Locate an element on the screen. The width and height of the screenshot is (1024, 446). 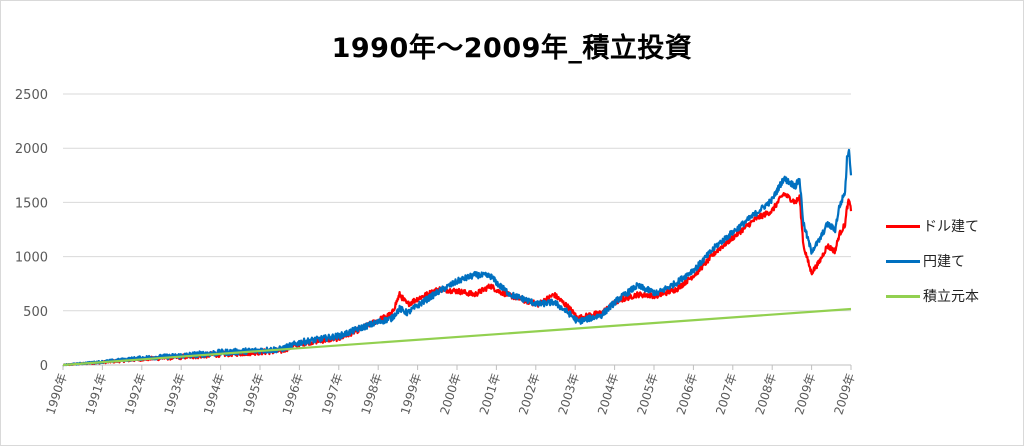
x-tick-label: 1995年 is located at coordinates (253, 394).